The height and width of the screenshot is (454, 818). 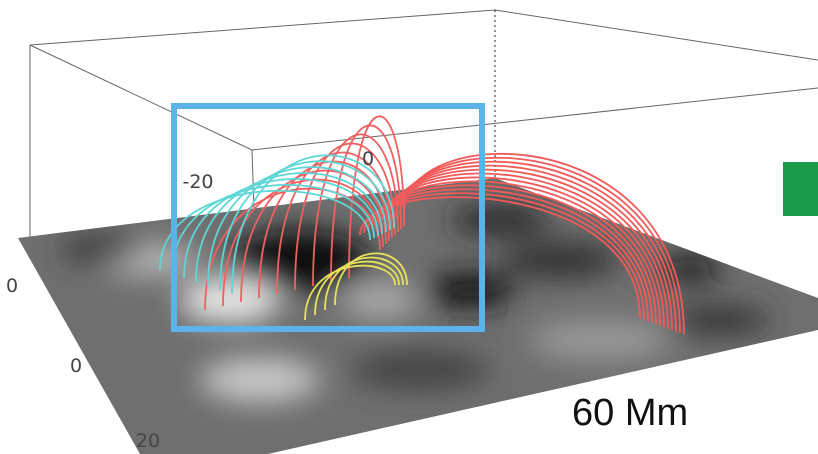 What do you see at coordinates (800, 189) in the screenshot?
I see `green-marker` at bounding box center [800, 189].